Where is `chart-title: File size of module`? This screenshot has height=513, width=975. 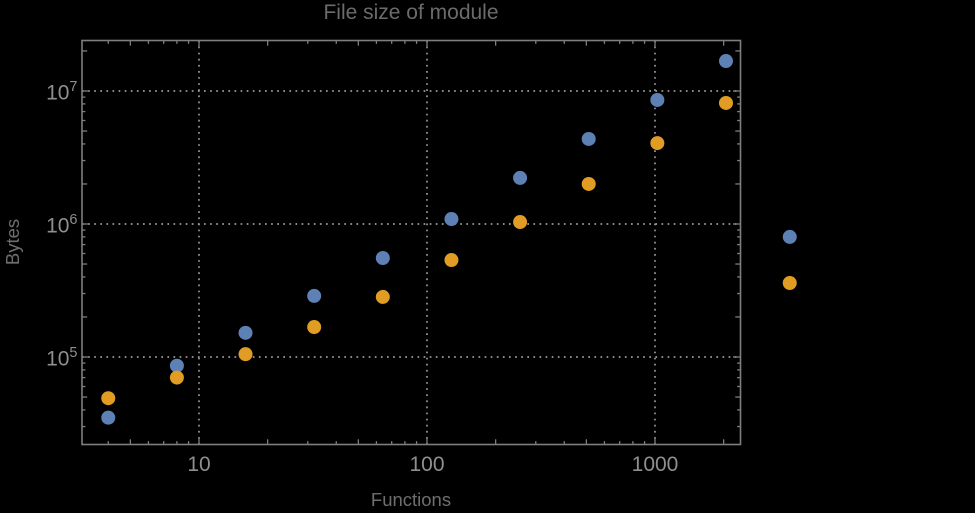 chart-title: File size of module is located at coordinates (411, 12).